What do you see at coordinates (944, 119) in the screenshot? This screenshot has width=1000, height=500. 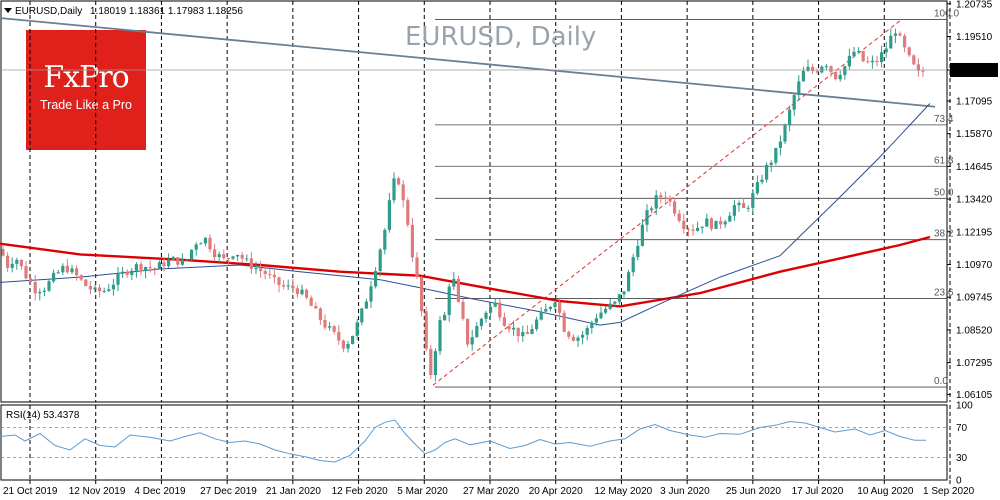 I see `fib-level-label: 73.4` at bounding box center [944, 119].